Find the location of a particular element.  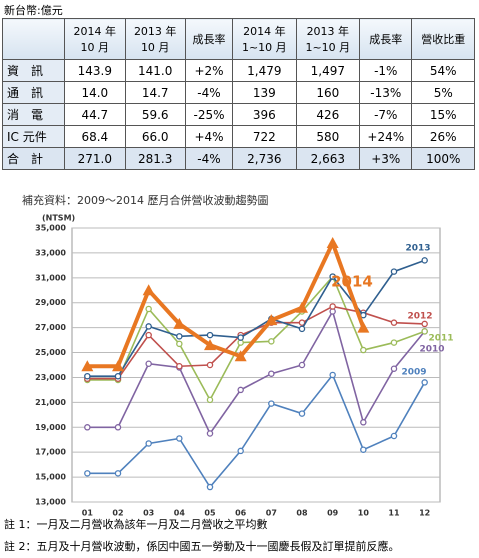

cell: 281.3 is located at coordinates (155, 158).